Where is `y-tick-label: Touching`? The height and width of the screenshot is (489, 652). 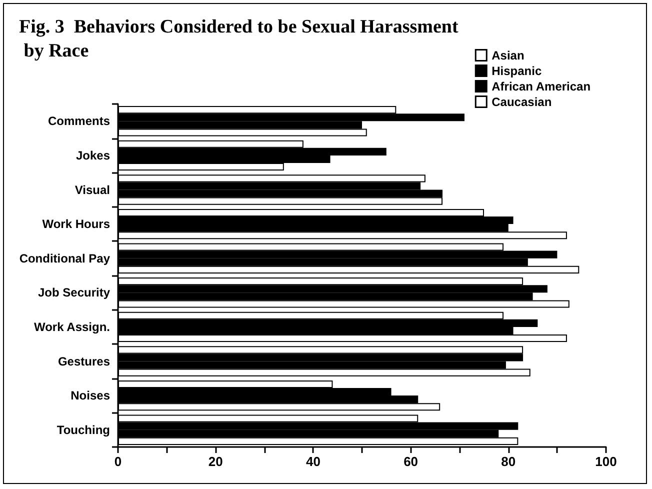
y-tick-label: Touching is located at coordinates (83, 429).